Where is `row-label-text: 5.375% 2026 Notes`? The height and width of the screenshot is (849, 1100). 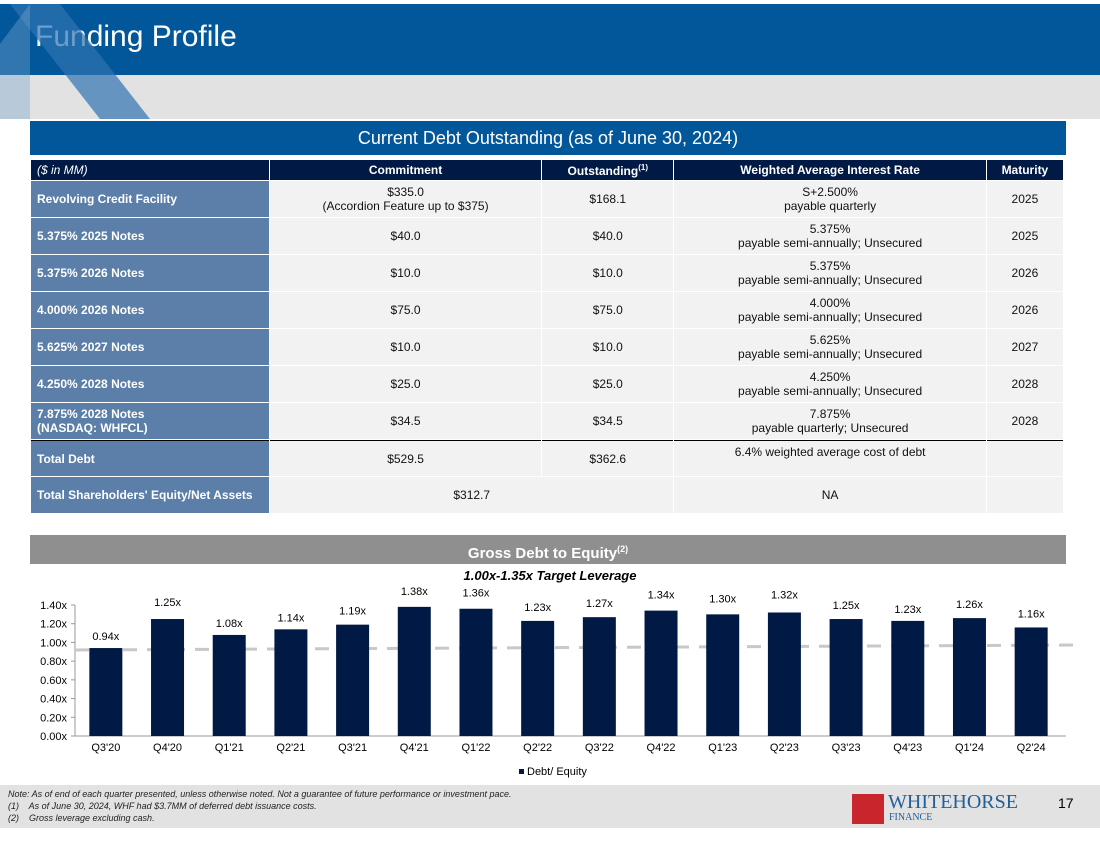
row-label-text: 5.375% 2026 Notes is located at coordinates (91, 273).